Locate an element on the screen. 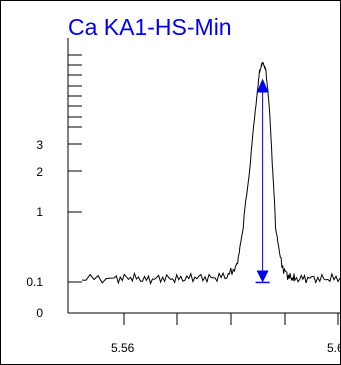 The width and height of the screenshot is (341, 365). y-tick-label: 0 is located at coordinates (39, 313).